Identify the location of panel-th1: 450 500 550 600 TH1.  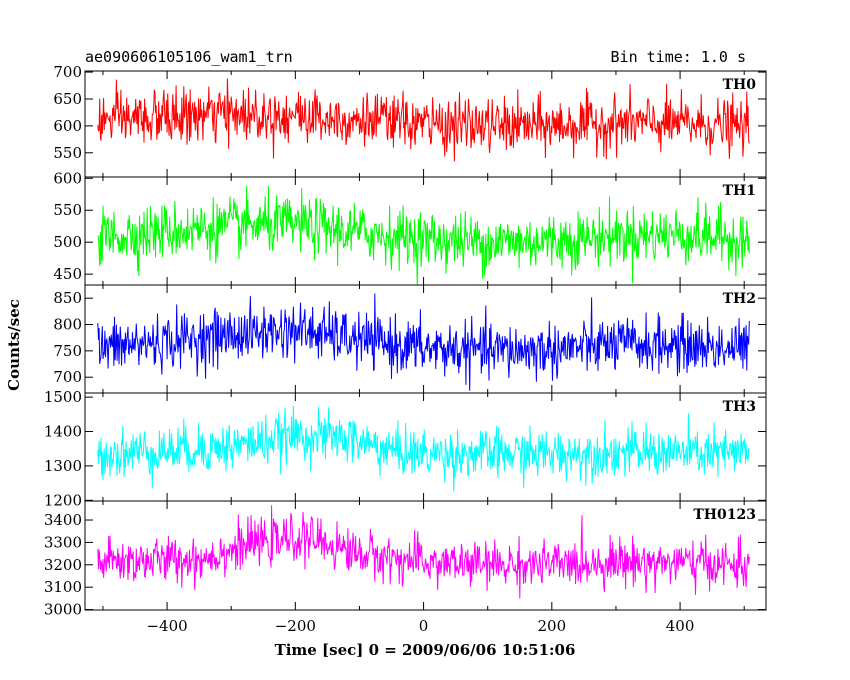
(410, 227).